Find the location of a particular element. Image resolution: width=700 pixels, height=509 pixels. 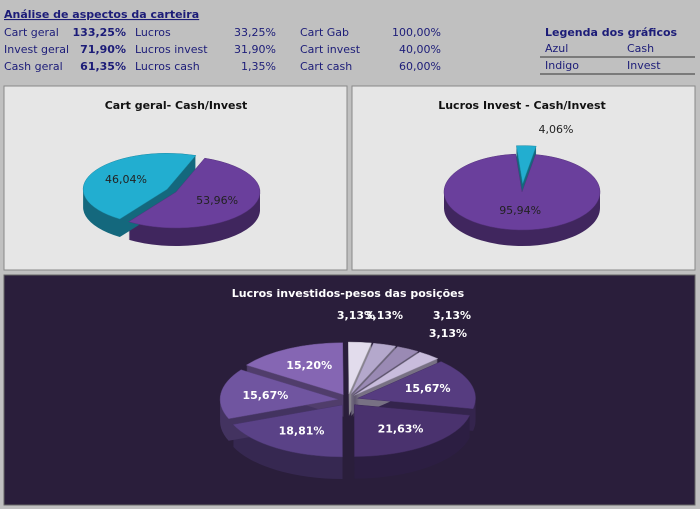

chart-title: Lucros Invest - Cash/Invest is located at coordinates (522, 105).